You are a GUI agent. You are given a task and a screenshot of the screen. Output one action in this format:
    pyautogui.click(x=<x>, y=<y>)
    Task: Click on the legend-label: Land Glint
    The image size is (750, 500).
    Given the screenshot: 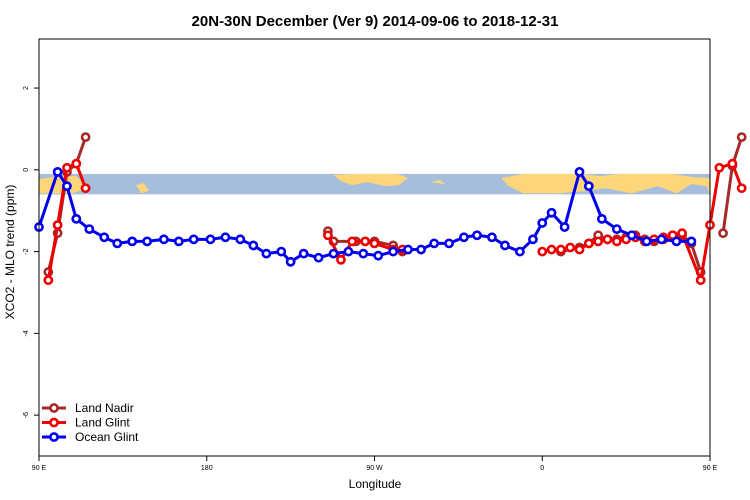 What is the action you would take?
    pyautogui.click(x=102, y=423)
    